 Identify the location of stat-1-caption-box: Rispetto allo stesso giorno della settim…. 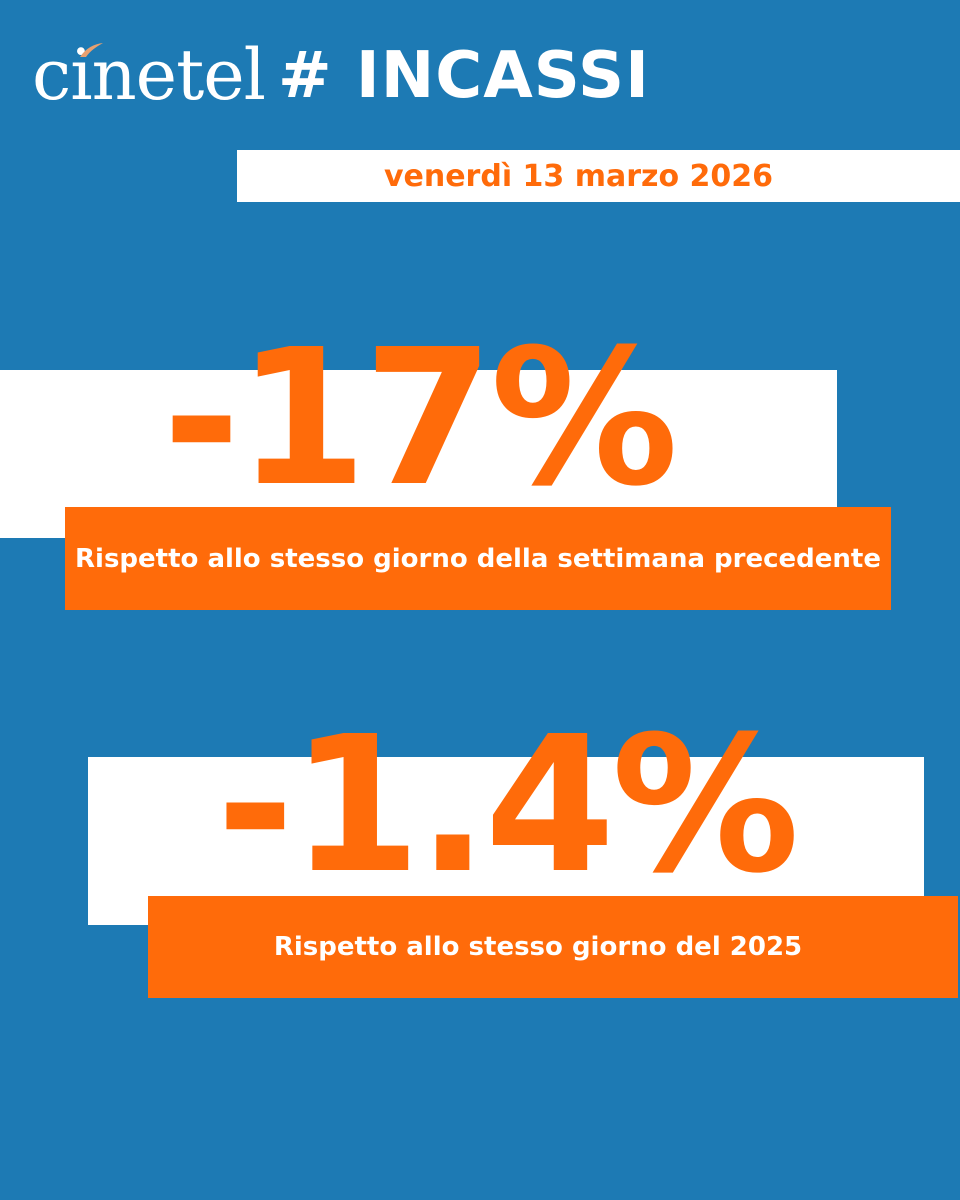
(478, 558).